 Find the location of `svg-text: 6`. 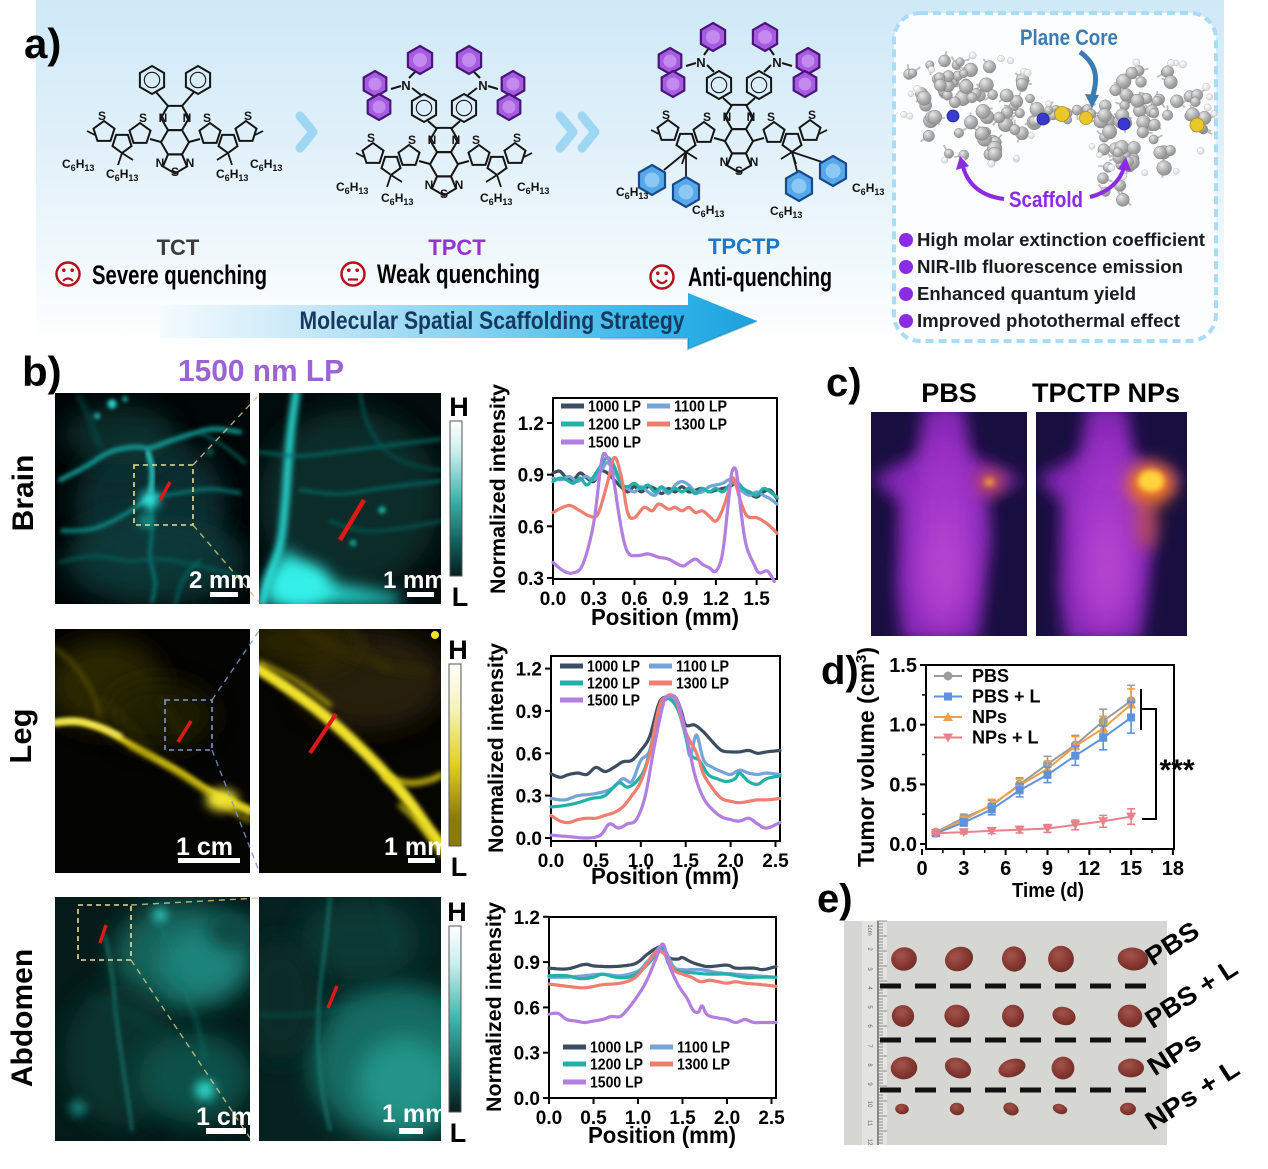

svg-text: 6 is located at coordinates (1005, 869).